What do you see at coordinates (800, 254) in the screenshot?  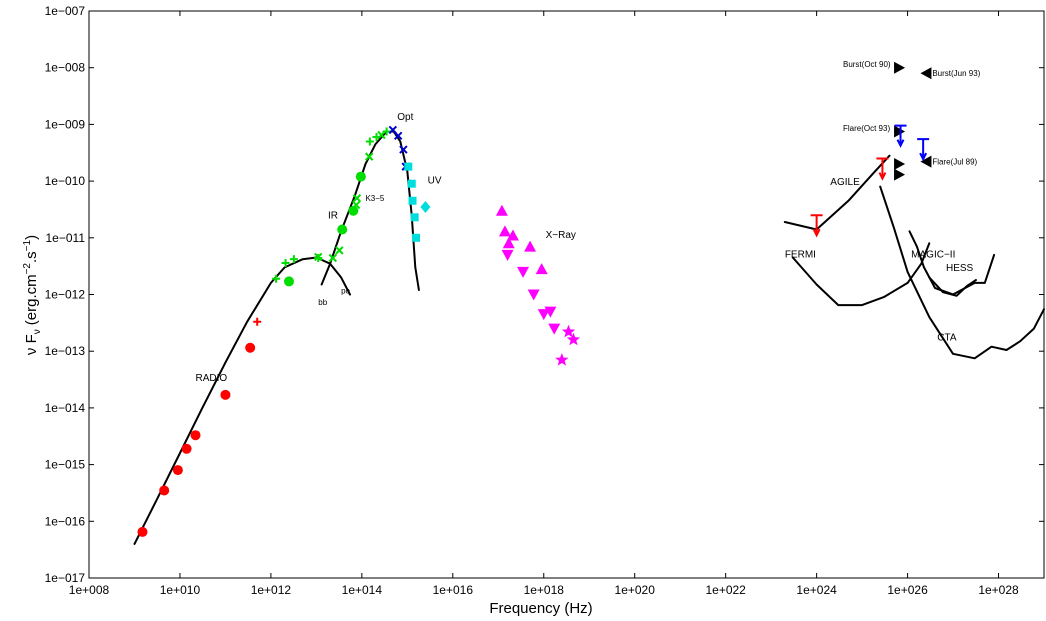 I see `annotation-label: FERMI` at bounding box center [800, 254].